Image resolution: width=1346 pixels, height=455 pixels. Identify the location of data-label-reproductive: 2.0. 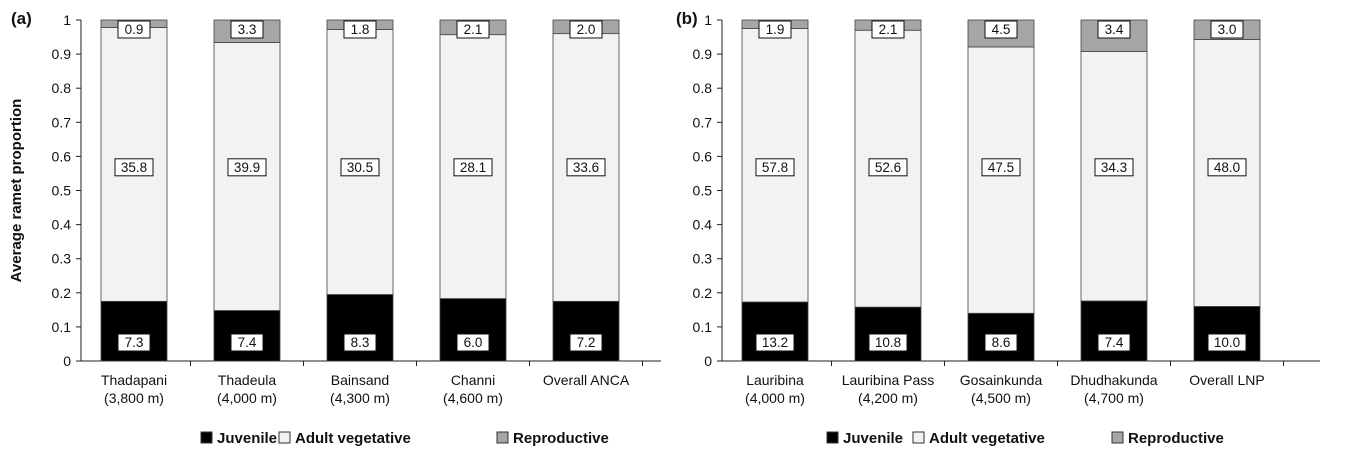
(586, 29).